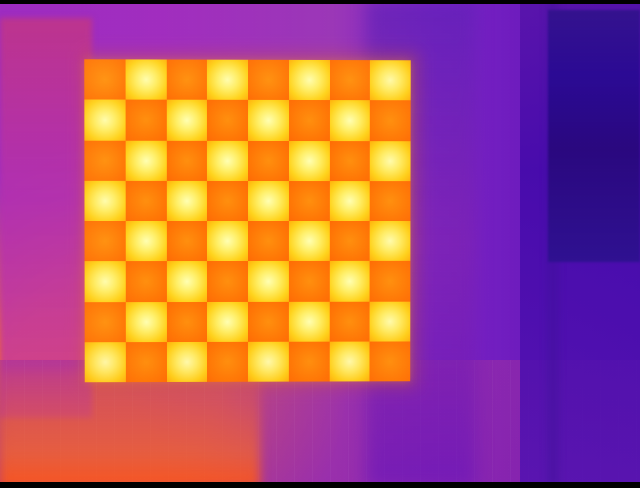 The width and height of the screenshot is (640, 488). What do you see at coordinates (46, 218) in the screenshot?
I see `left-wall-glow` at bounding box center [46, 218].